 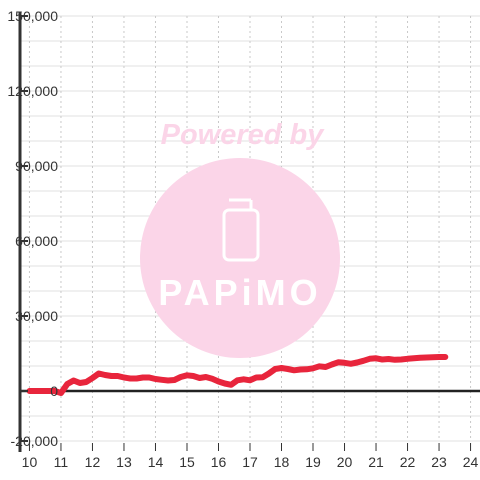 What do you see at coordinates (345, 462) in the screenshot?
I see `x-tick-label: 20` at bounding box center [345, 462].